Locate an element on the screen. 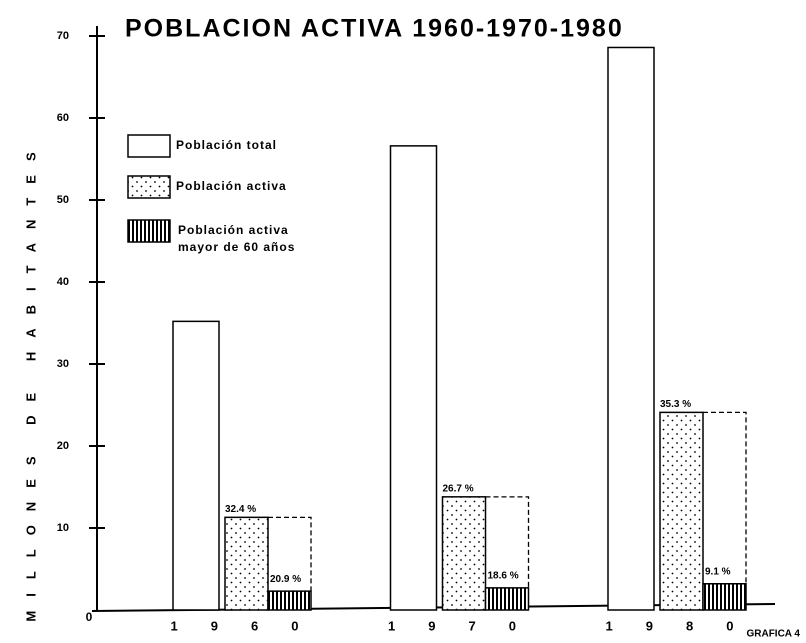 Image resolution: width=806 pixels, height=643 pixels. y-tick-label: 60 is located at coordinates (63, 118).